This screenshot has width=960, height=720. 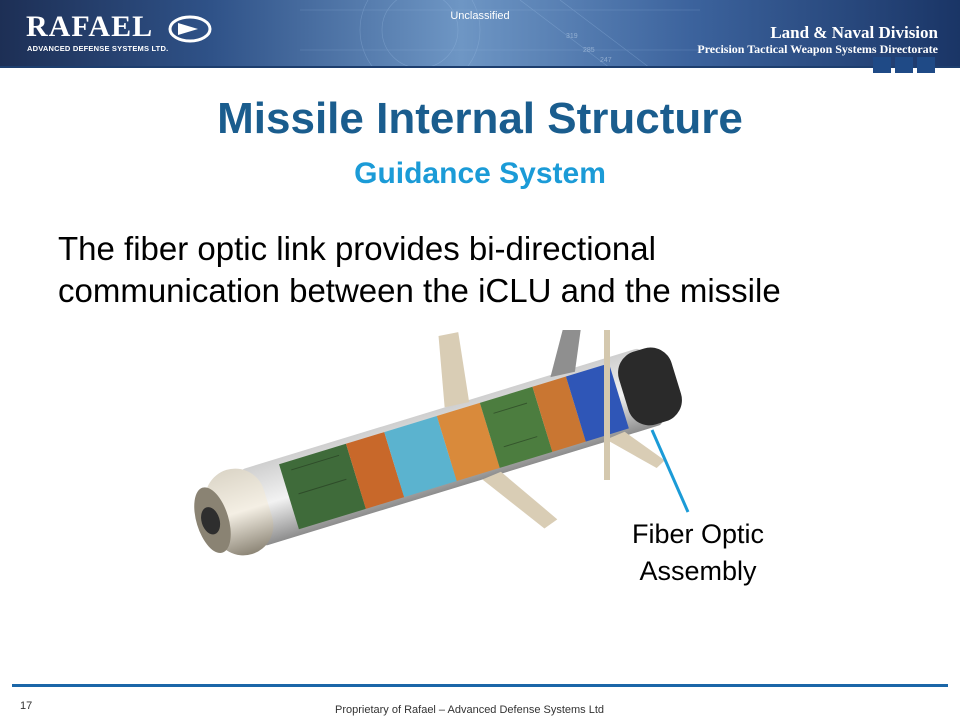 I want to click on svg-text: 285, so click(x=589, y=50).